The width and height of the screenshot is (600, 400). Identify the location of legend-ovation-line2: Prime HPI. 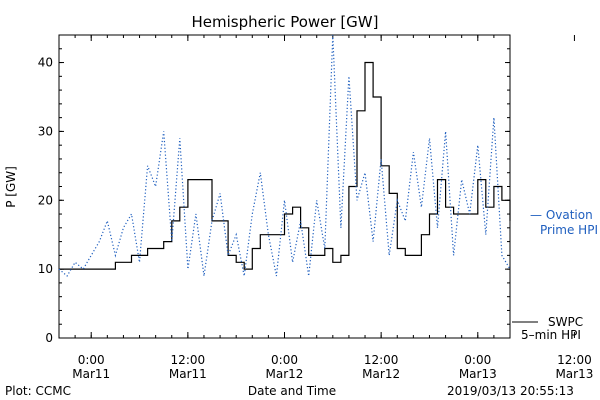
(569, 230).